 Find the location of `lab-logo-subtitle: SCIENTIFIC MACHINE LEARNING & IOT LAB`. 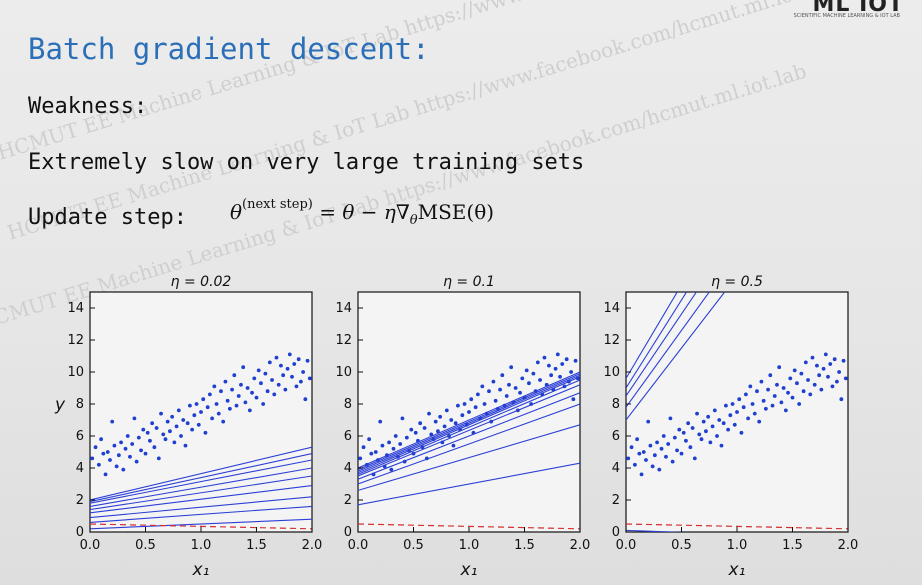

lab-logo-subtitle: SCIENTIFIC MACHINE LEARNING & IOT LAB is located at coordinates (846, 16).